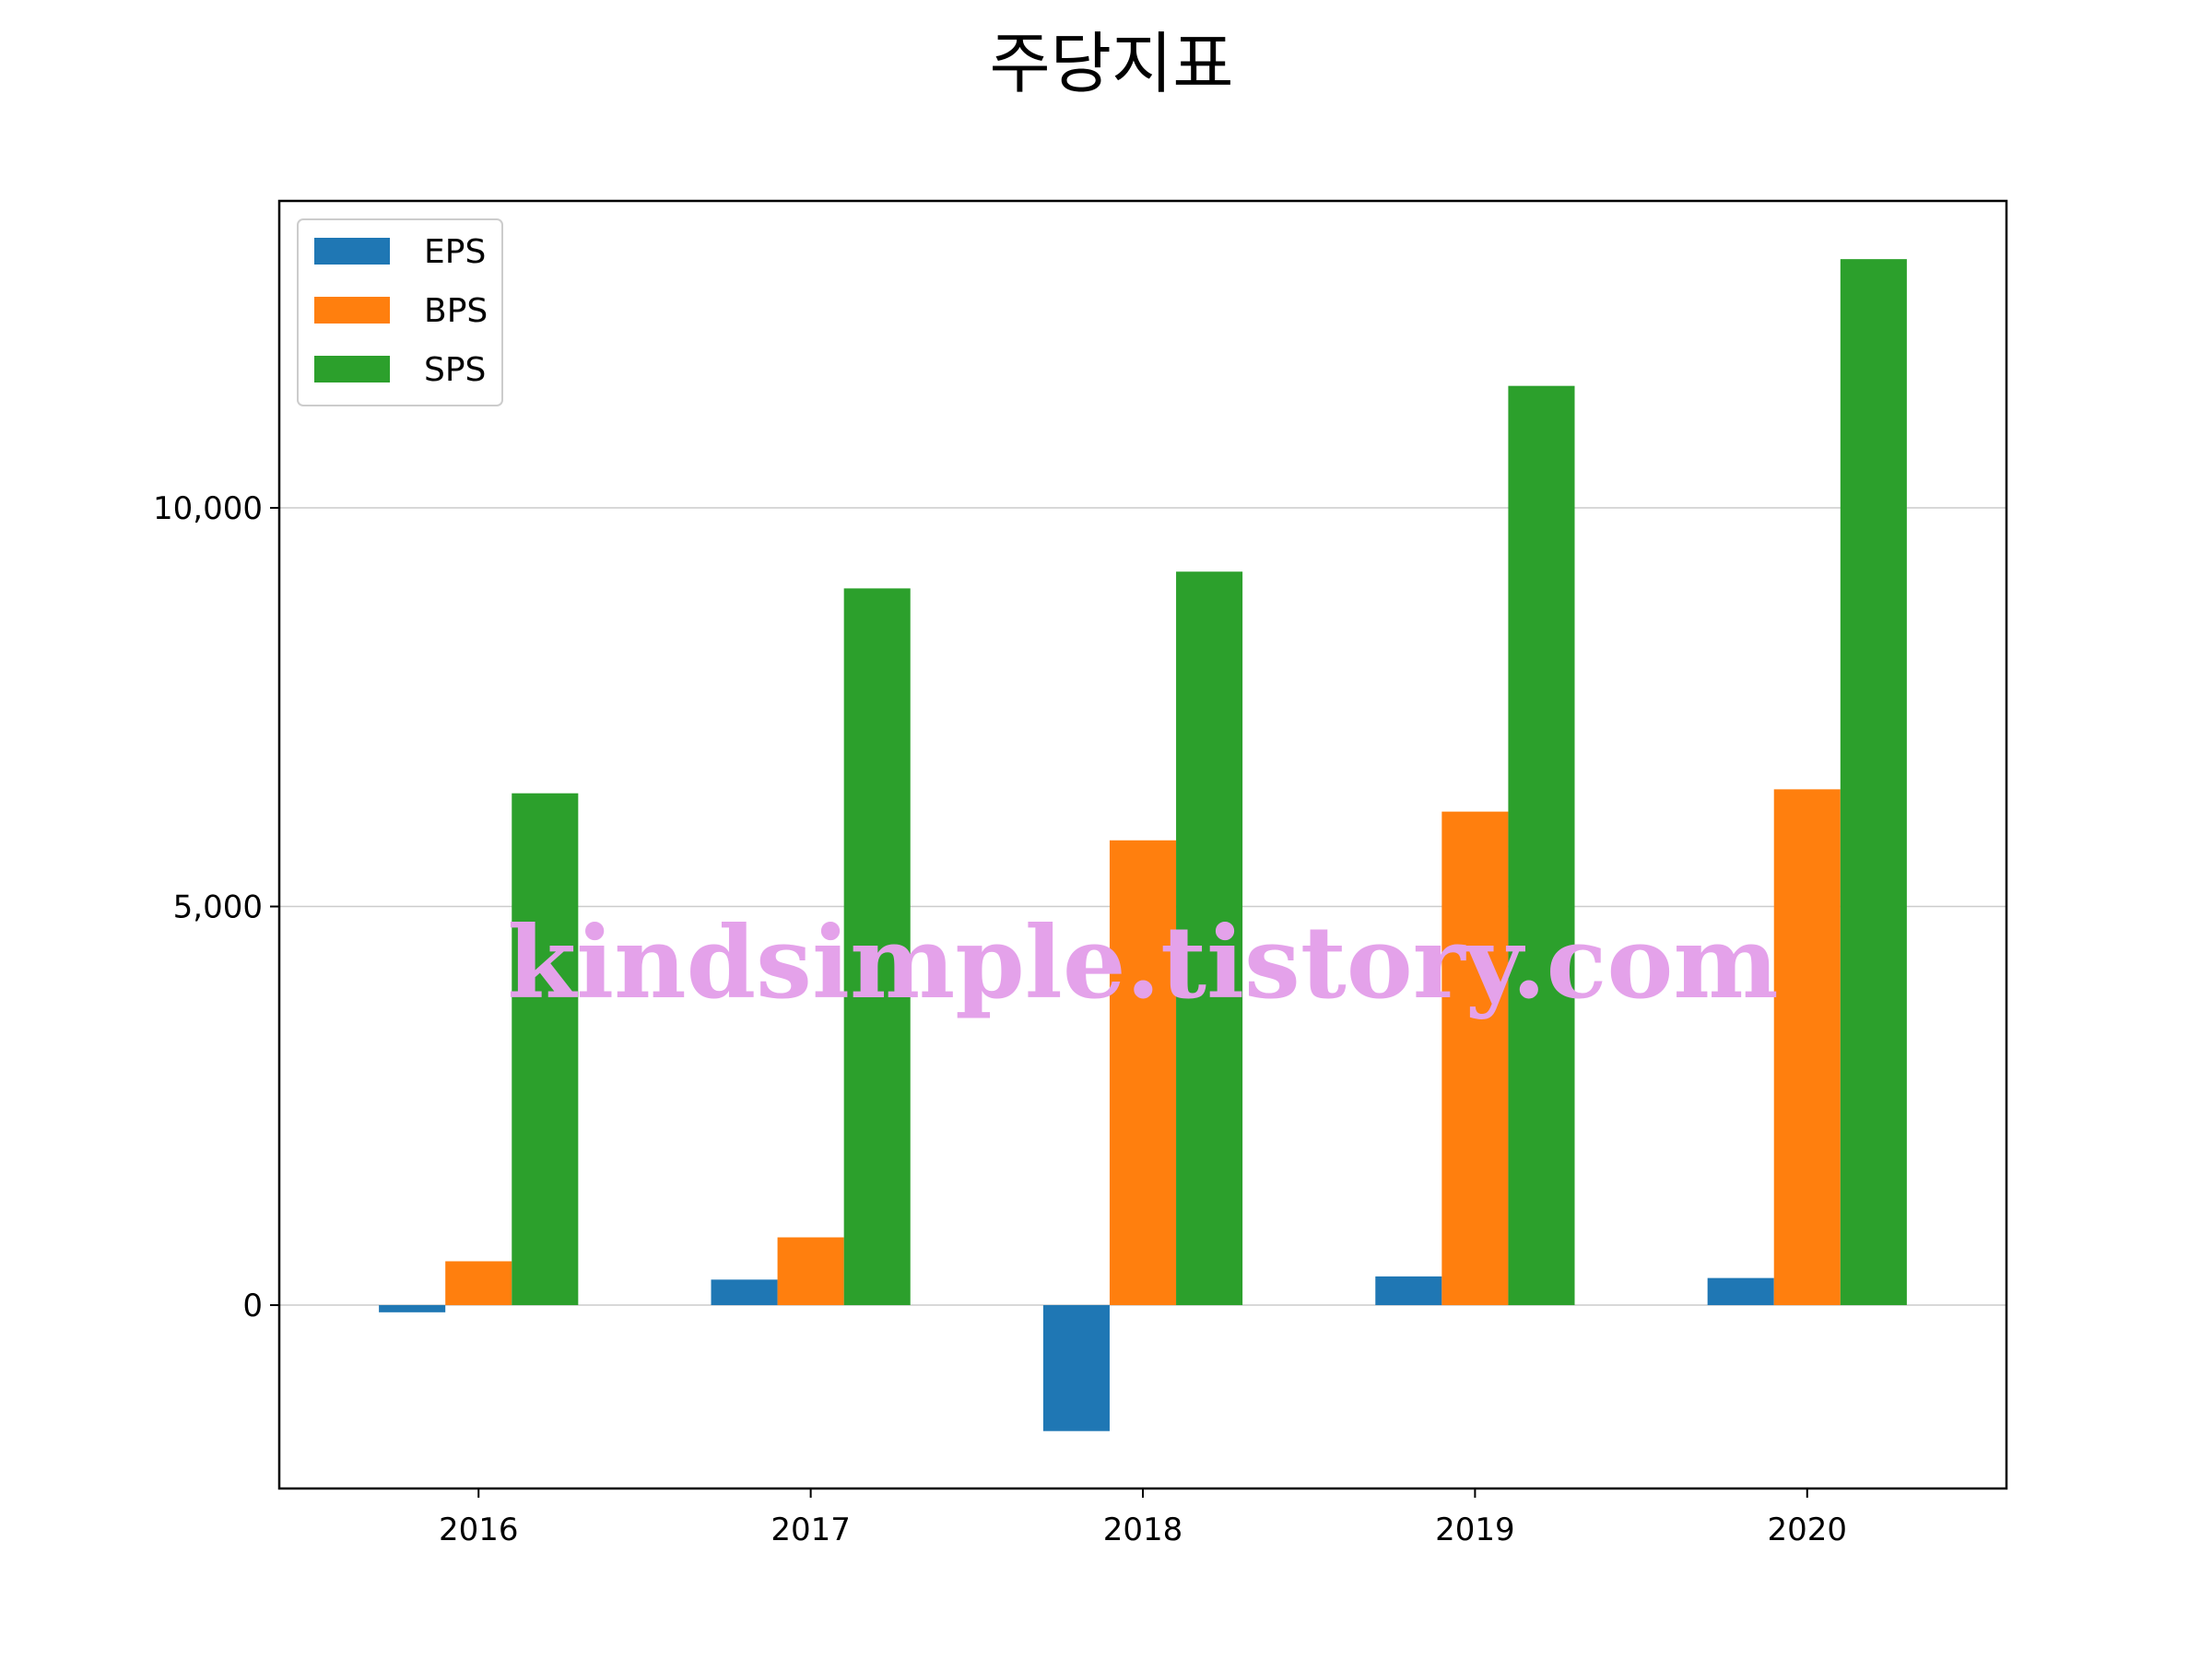 Image resolution: width=2212 pixels, height=1659 pixels. Describe the element at coordinates (1408, 1291) in the screenshot. I see `bar-eps-2019` at that location.